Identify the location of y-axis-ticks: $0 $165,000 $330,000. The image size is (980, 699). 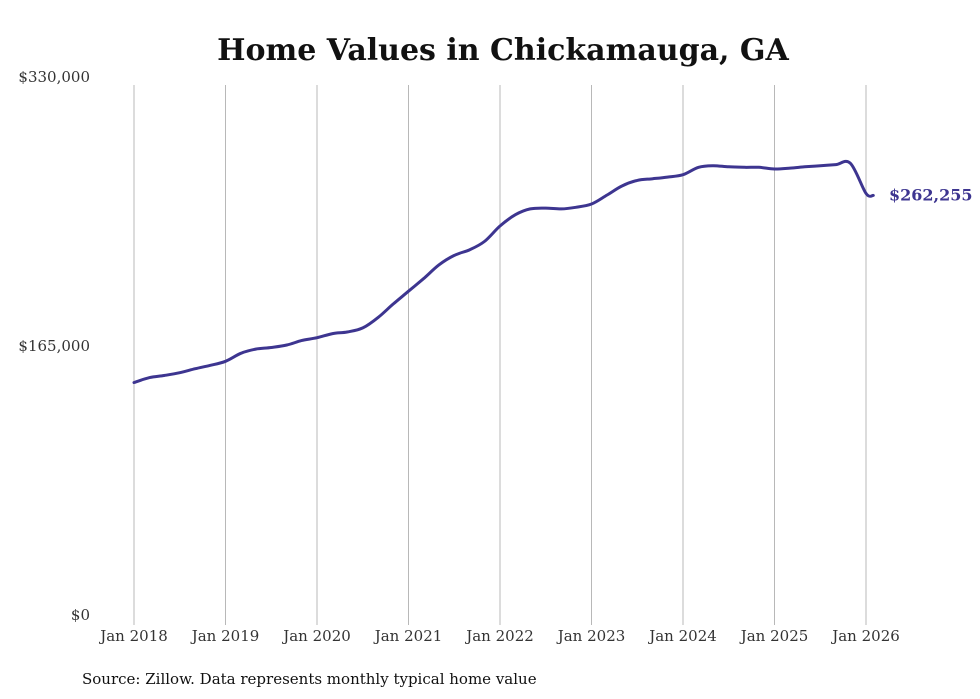
(54, 346).